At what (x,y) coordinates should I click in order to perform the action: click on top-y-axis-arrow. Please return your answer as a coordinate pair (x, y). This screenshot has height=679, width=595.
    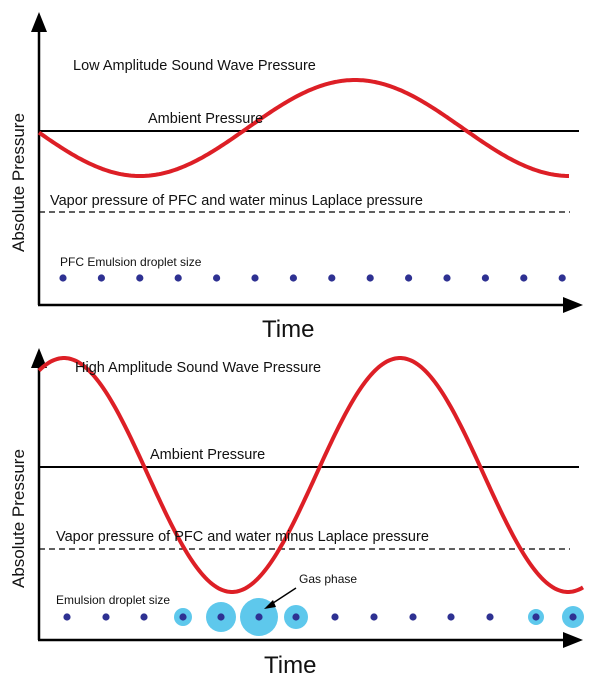
    Looking at the image, I should click on (39, 22).